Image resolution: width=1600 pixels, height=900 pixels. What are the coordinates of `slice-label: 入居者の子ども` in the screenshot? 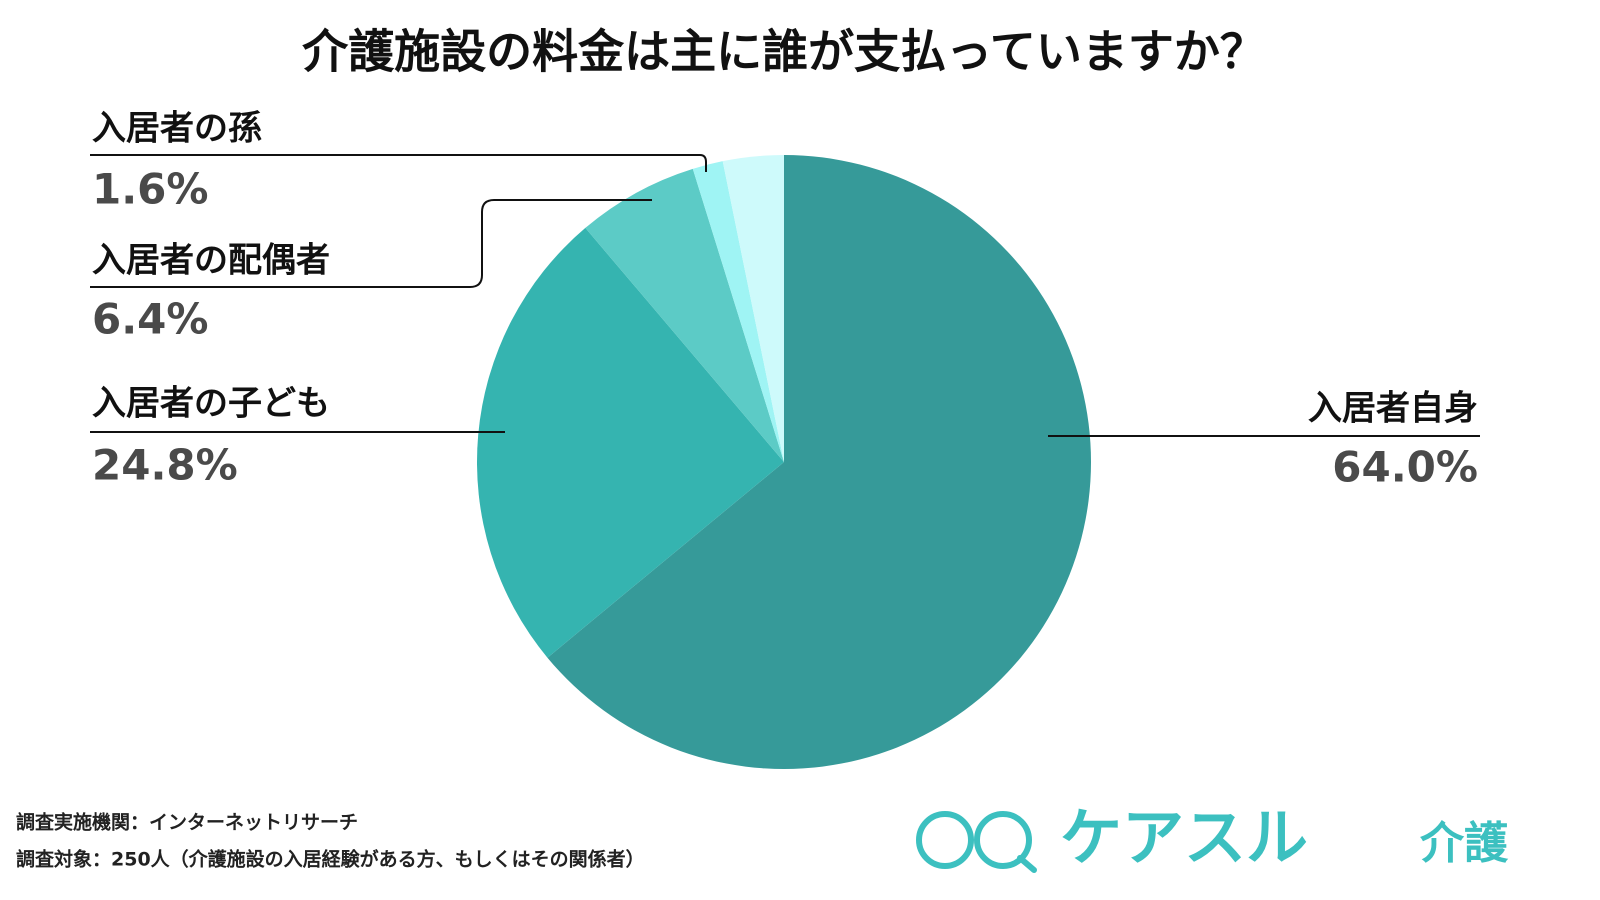 It's located at (211, 404).